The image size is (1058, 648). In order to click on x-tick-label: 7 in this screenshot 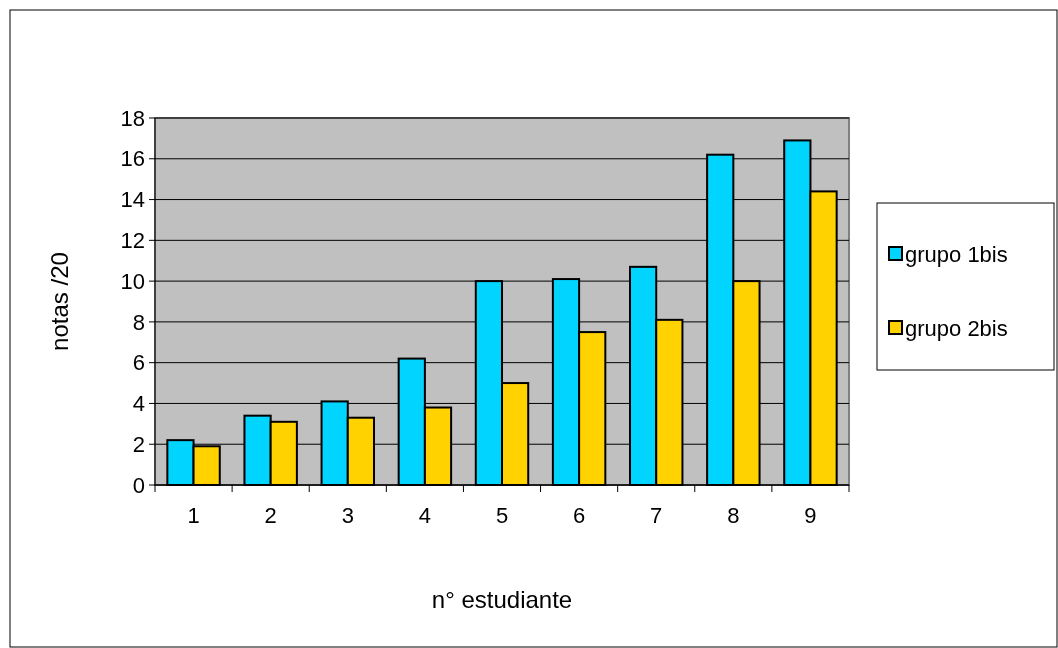, I will do `click(656, 515)`.